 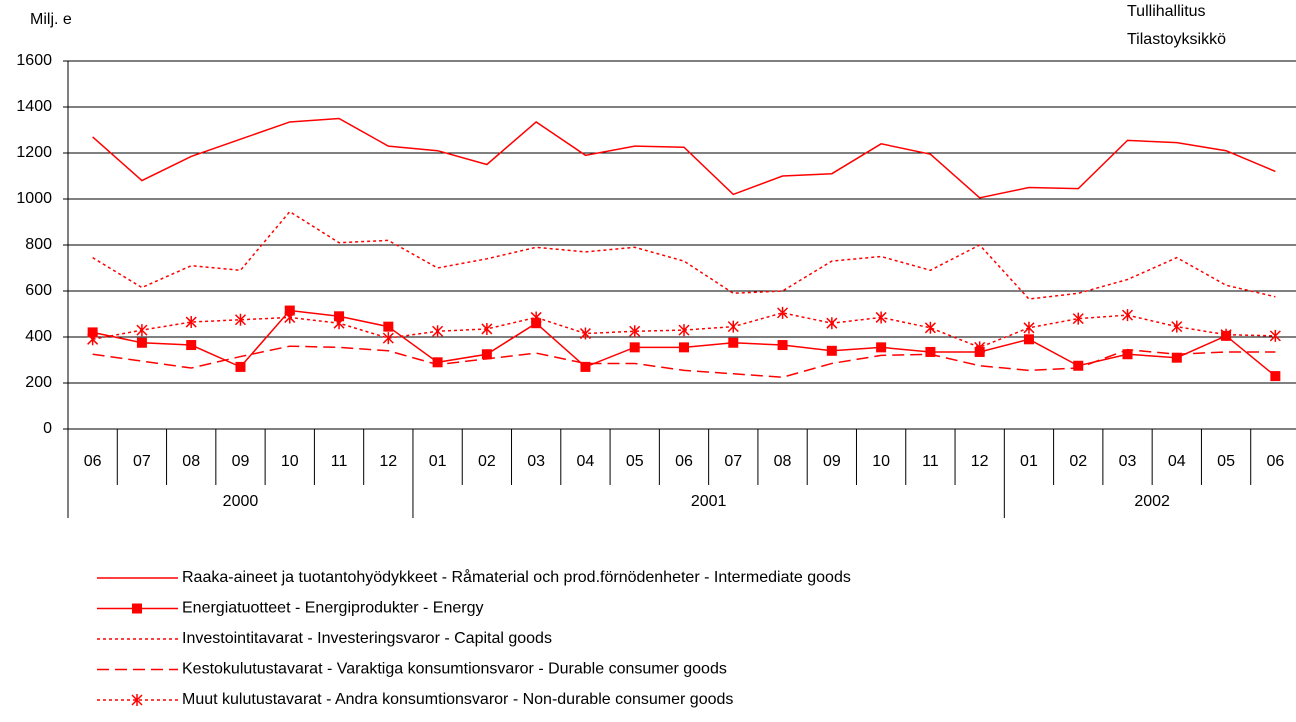 What do you see at coordinates (47, 428) in the screenshot?
I see `y-tick-label: 0` at bounding box center [47, 428].